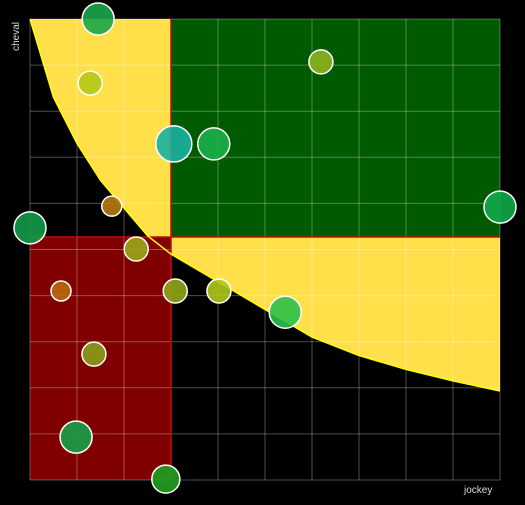 This screenshot has height=505, width=525. Describe the element at coordinates (16, 36) in the screenshot. I see `y-axis-label: cheval` at that location.